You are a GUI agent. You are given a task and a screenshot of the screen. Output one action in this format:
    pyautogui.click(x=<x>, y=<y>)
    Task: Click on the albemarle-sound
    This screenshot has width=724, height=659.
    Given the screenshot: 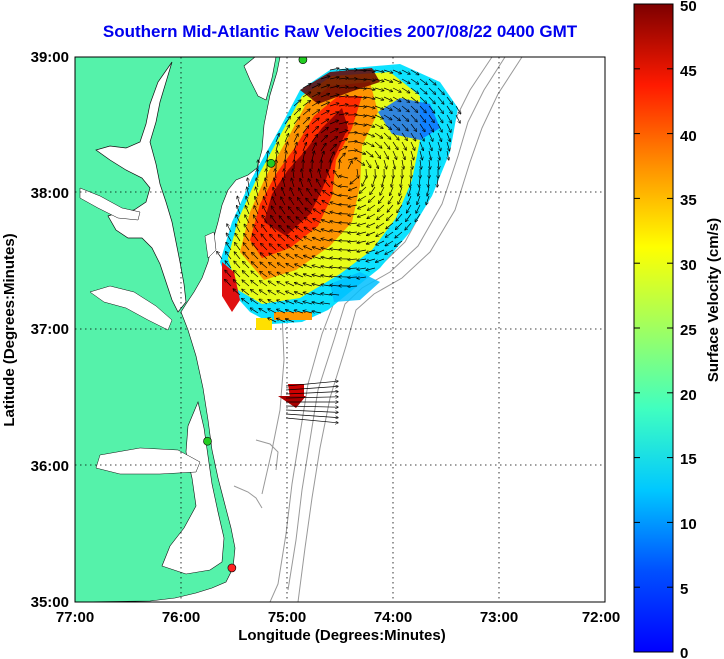 What is the action you would take?
    pyautogui.click(x=148, y=461)
    